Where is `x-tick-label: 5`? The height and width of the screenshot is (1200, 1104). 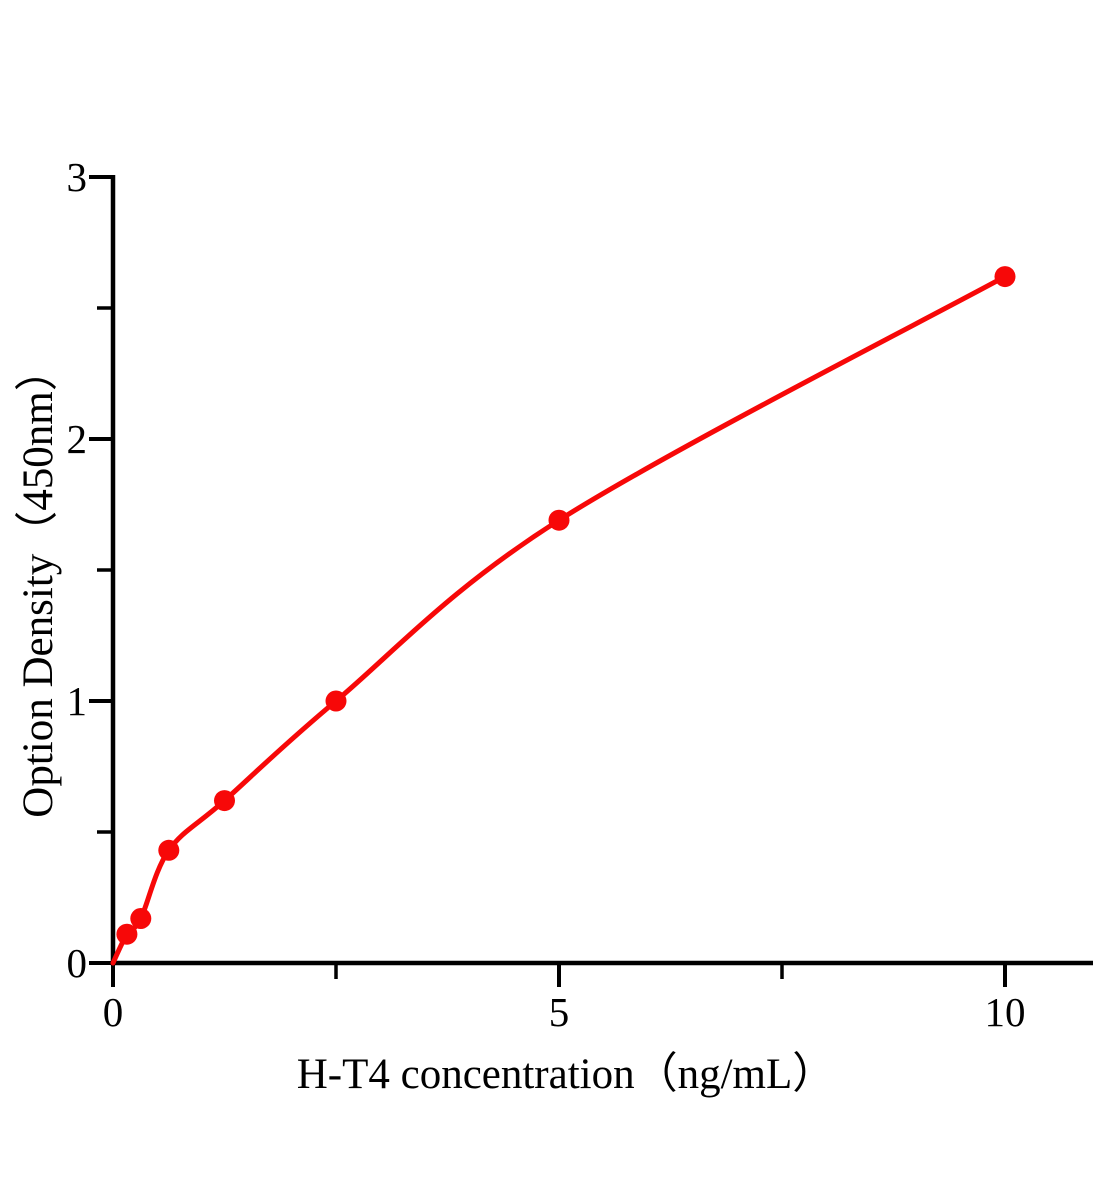
x-tick-label: 5 is located at coordinates (559, 1012).